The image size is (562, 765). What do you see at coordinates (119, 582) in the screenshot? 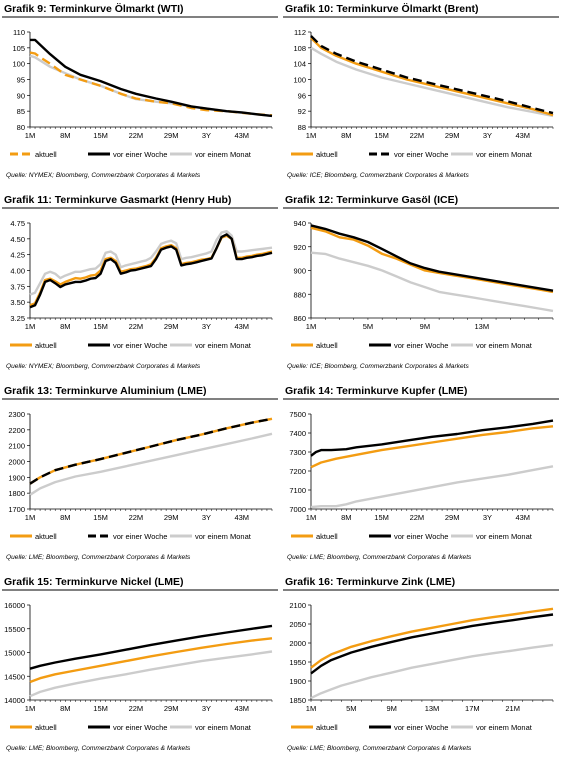
I see `chart-title-text: Terminkurve Nickel (LME)` at bounding box center [119, 582].